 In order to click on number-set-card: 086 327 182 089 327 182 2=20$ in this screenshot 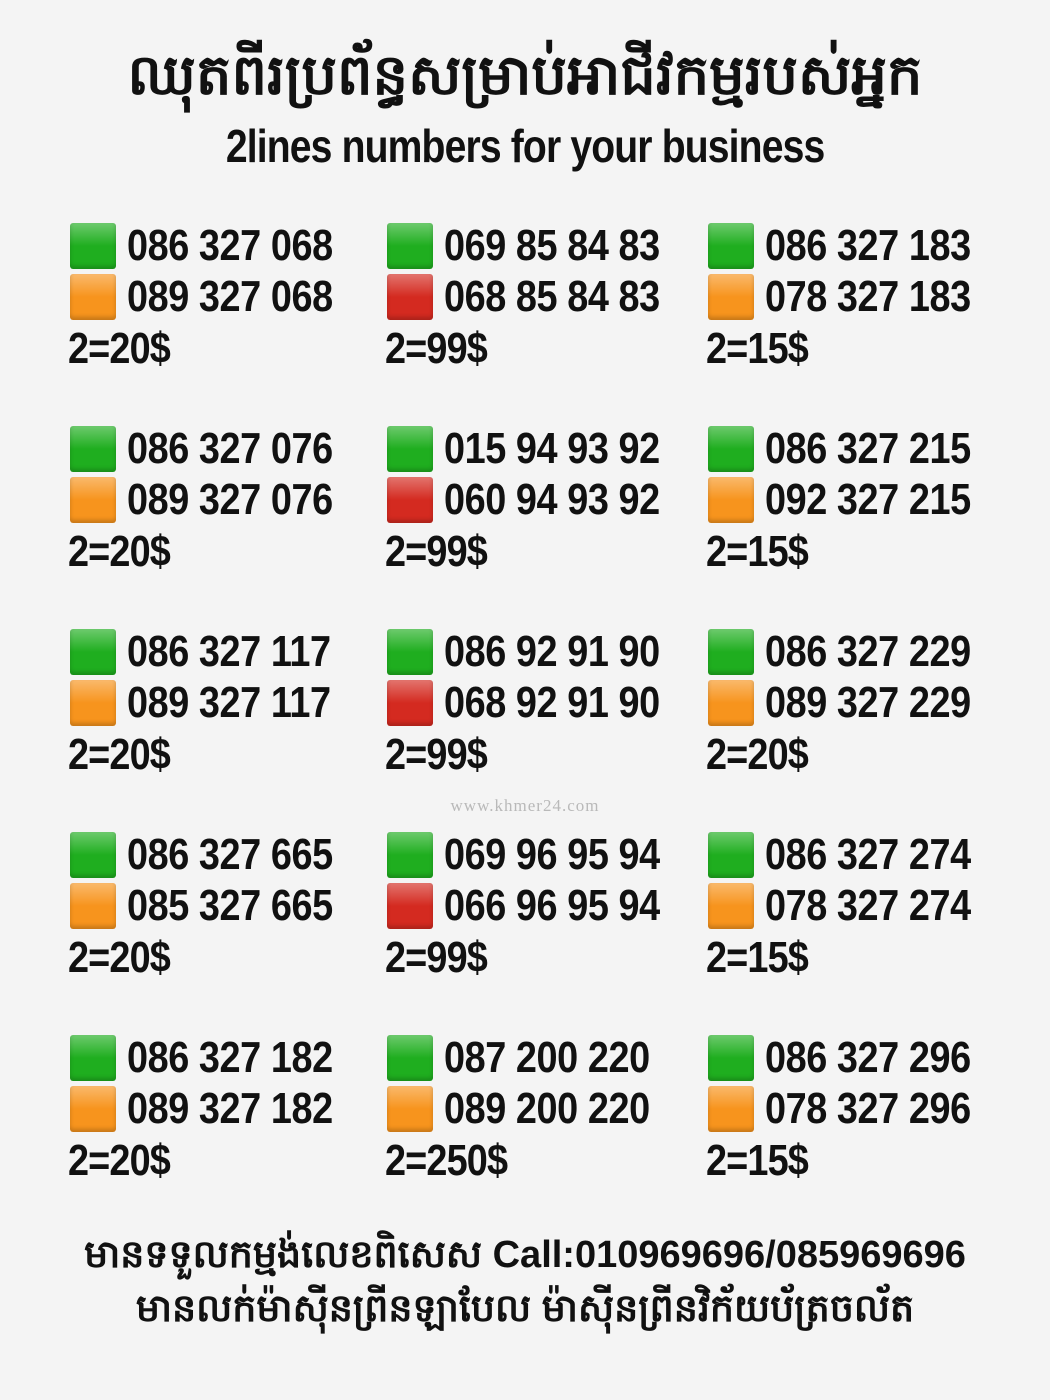, I will do `click(229, 1113)`.